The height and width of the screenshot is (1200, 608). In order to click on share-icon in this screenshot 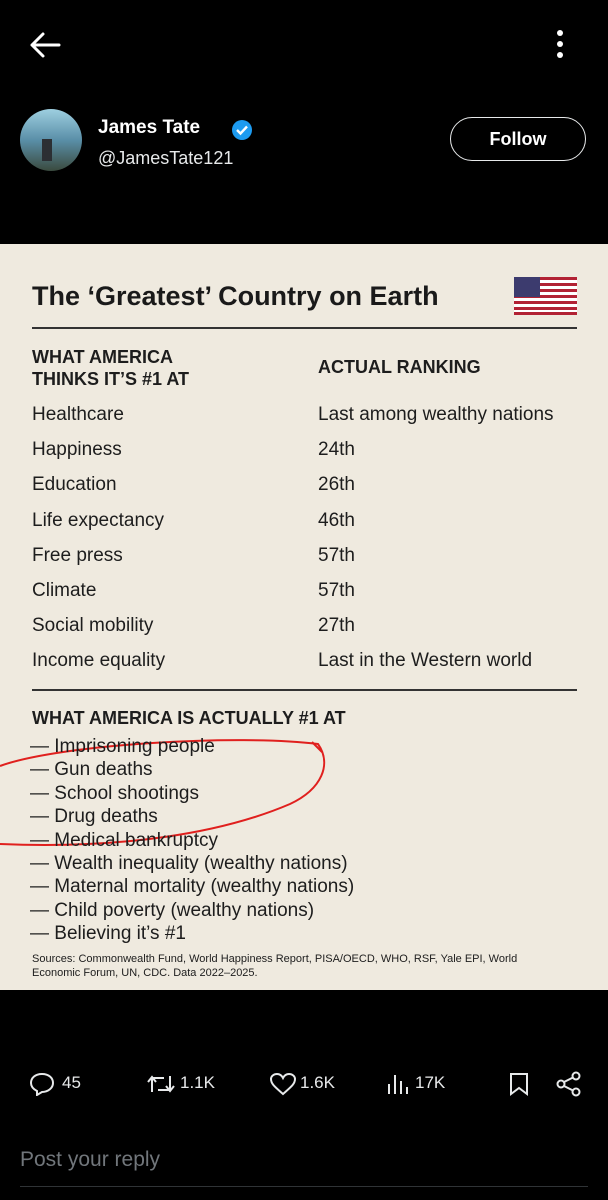, I will do `click(569, 1084)`.